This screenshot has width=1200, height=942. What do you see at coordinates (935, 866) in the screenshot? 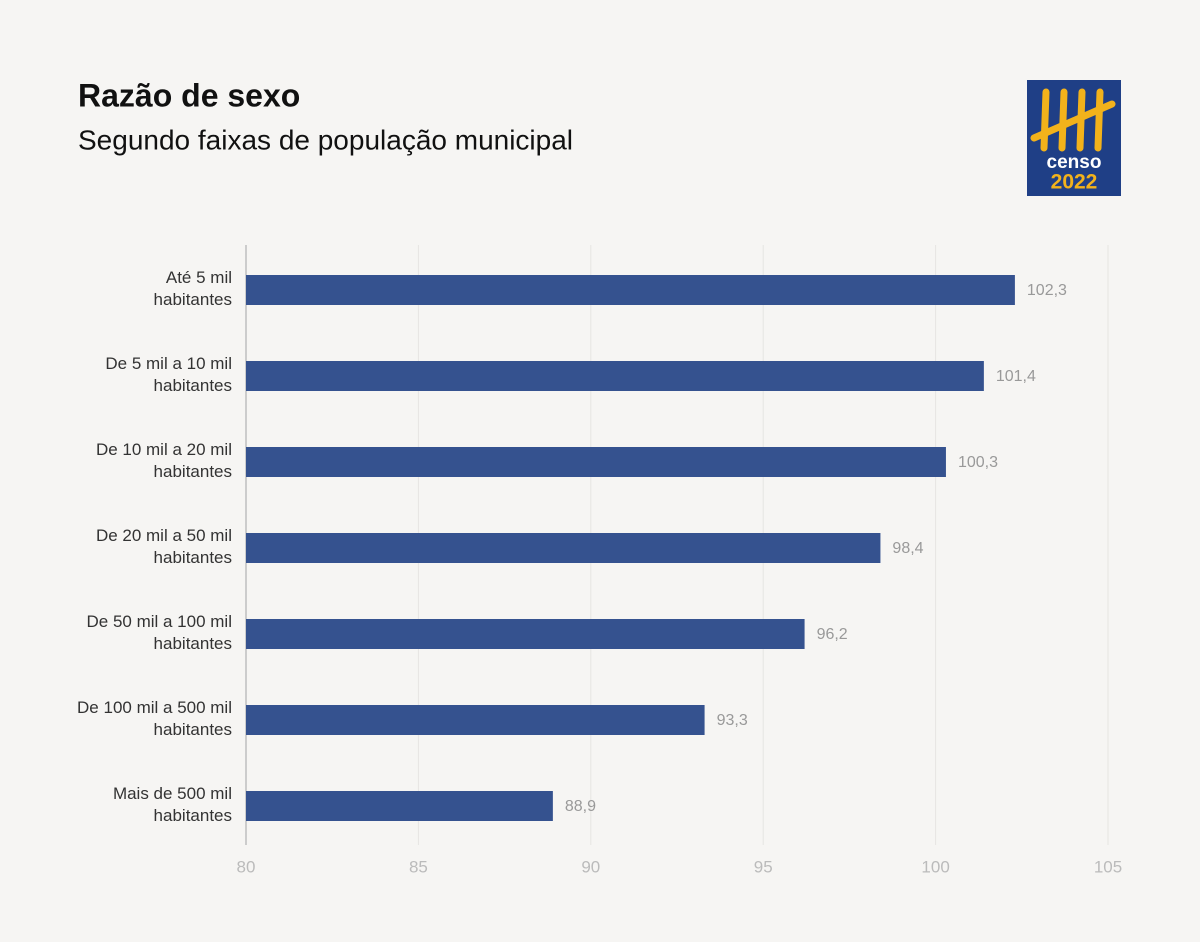
I see `x-tick-label: 100` at bounding box center [935, 866].